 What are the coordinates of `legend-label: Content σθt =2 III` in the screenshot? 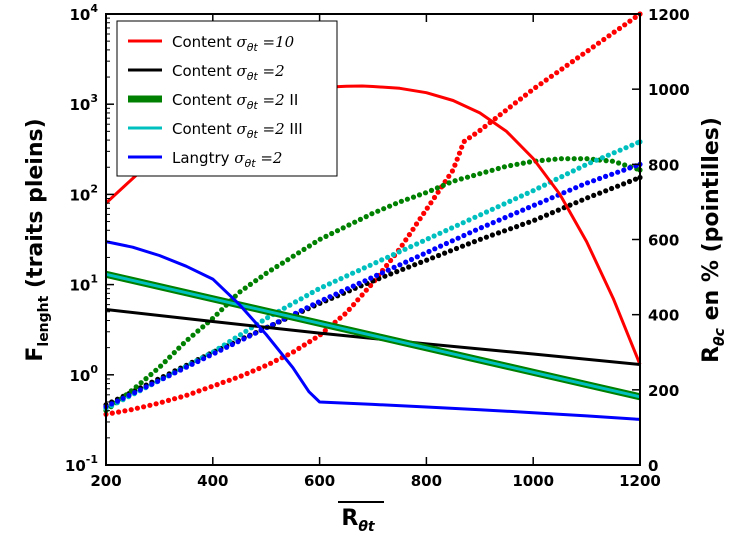 It's located at (237, 130).